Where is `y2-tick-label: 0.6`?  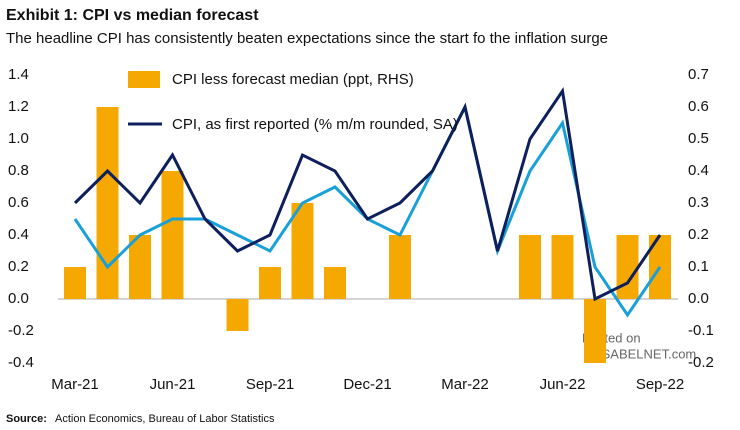
y2-tick-label: 0.6 is located at coordinates (698, 106).